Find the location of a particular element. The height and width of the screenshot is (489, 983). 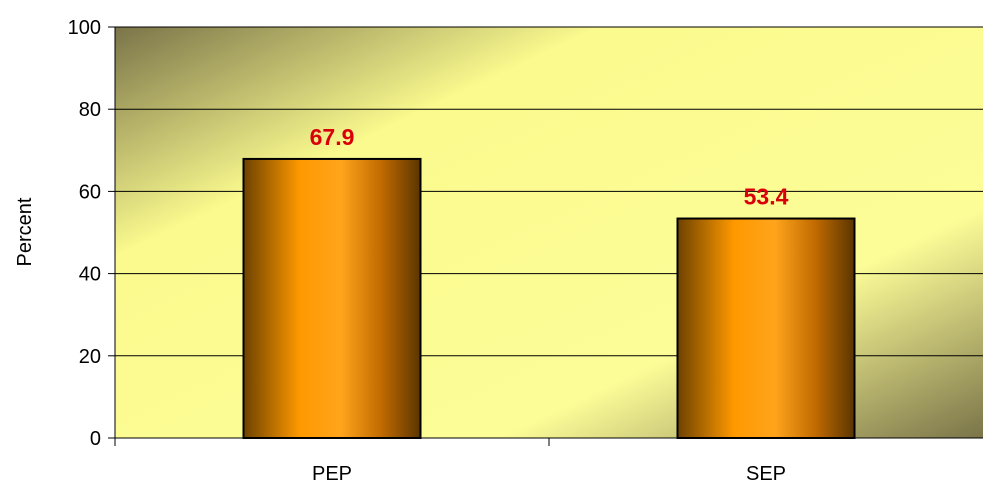

y-tick-label: 80 is located at coordinates (90, 110).